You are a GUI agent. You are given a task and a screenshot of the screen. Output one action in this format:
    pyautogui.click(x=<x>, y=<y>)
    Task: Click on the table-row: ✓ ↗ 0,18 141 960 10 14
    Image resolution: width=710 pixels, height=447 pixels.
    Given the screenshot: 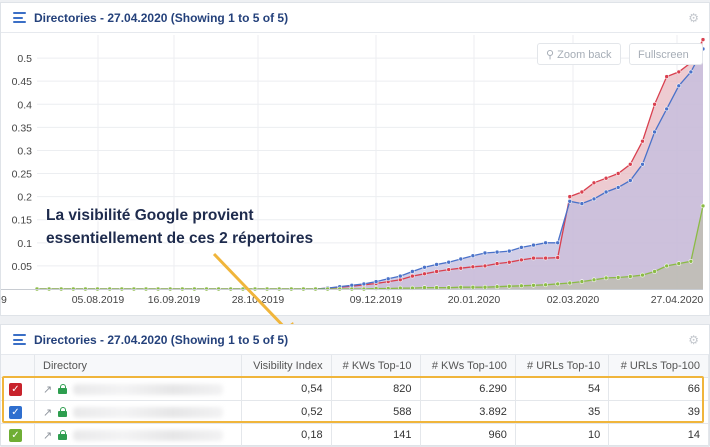 What is the action you would take?
    pyautogui.click(x=355, y=435)
    